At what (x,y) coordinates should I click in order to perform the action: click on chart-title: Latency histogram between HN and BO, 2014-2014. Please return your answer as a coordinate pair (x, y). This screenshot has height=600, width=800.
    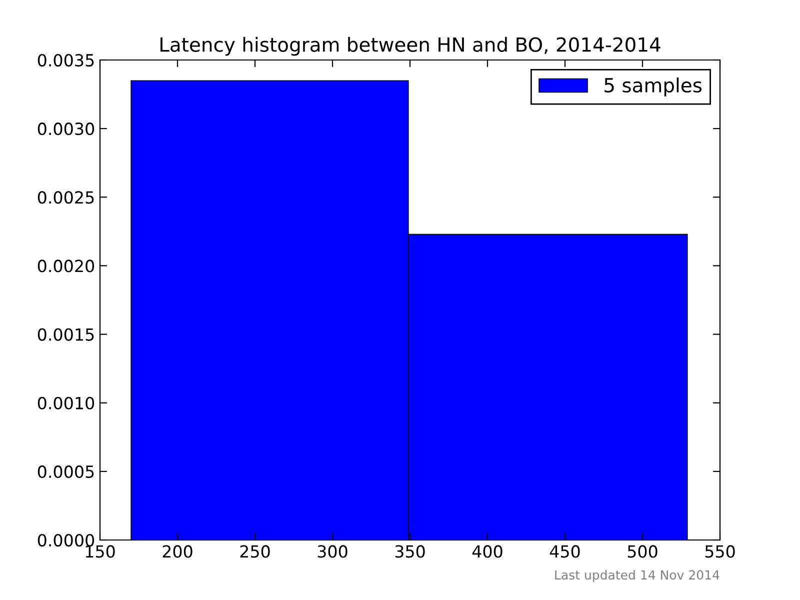
    Looking at the image, I should click on (410, 46).